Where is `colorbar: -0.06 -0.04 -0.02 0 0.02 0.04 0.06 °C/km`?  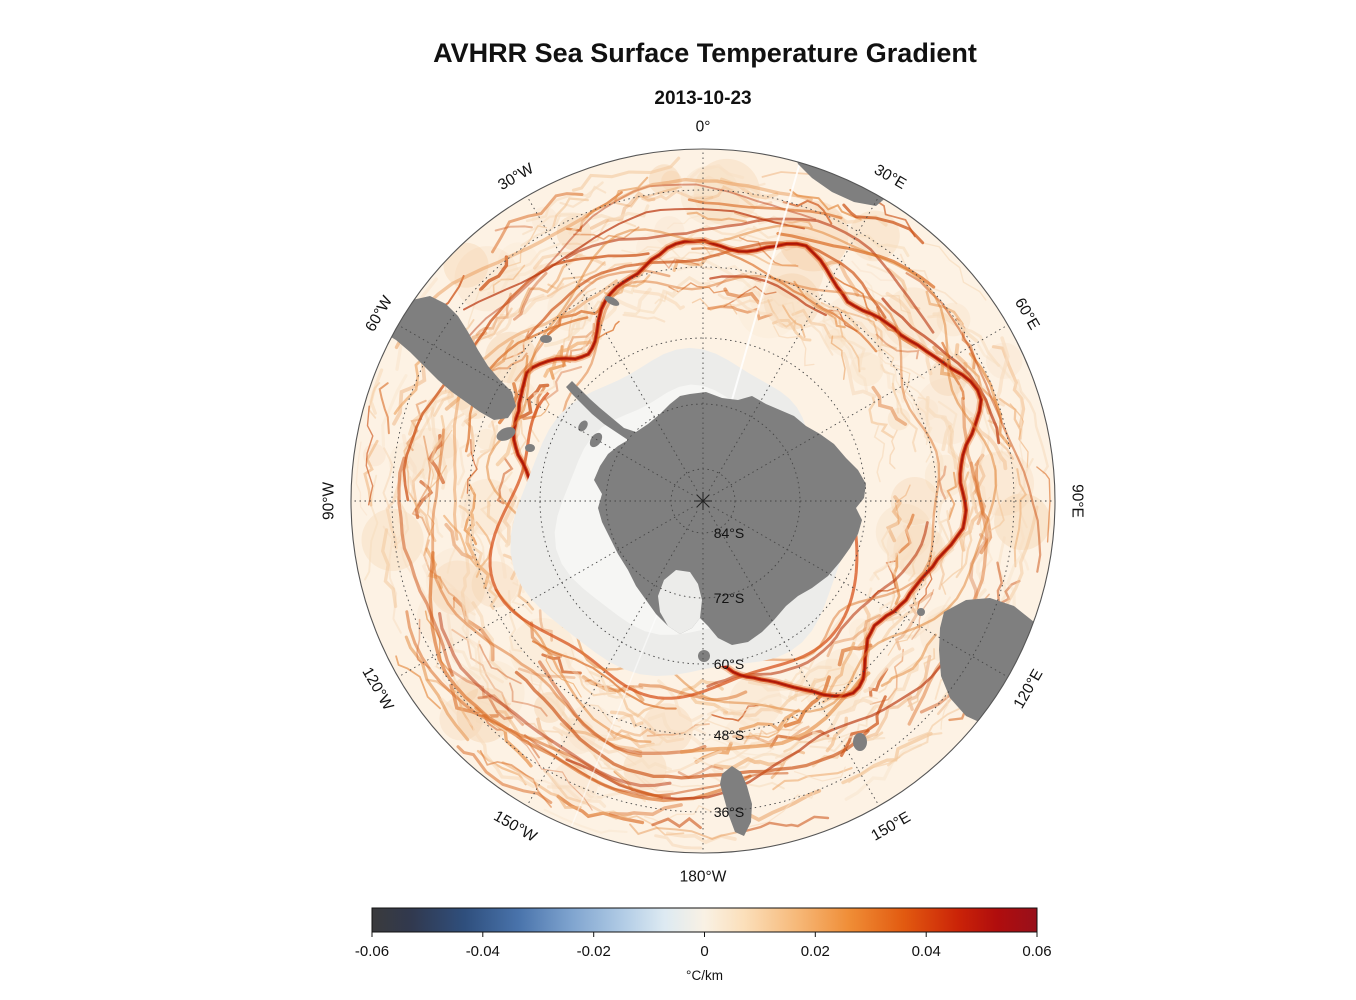
colorbar: -0.06 -0.04 -0.02 0 0.02 0.04 0.06 °C/km is located at coordinates (703, 945).